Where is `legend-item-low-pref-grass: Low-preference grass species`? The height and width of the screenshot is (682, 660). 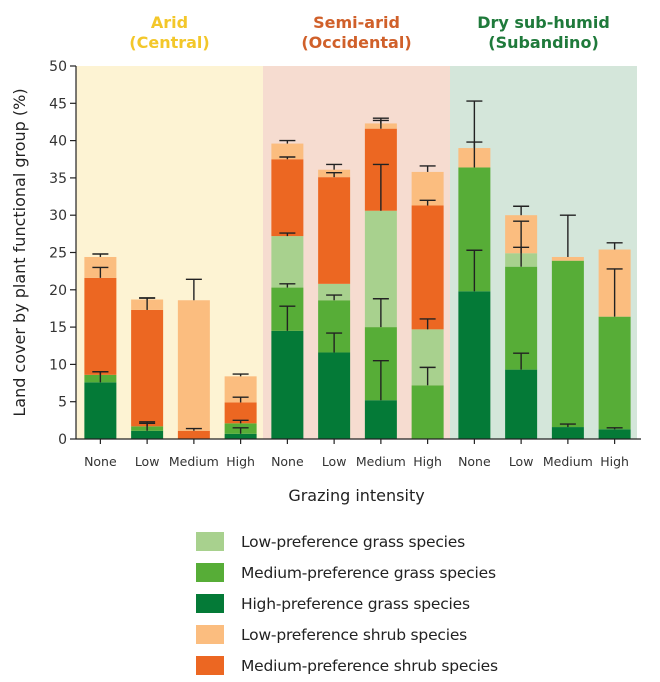 legend-item-low-pref-grass: Low-preference grass species is located at coordinates (347, 541).